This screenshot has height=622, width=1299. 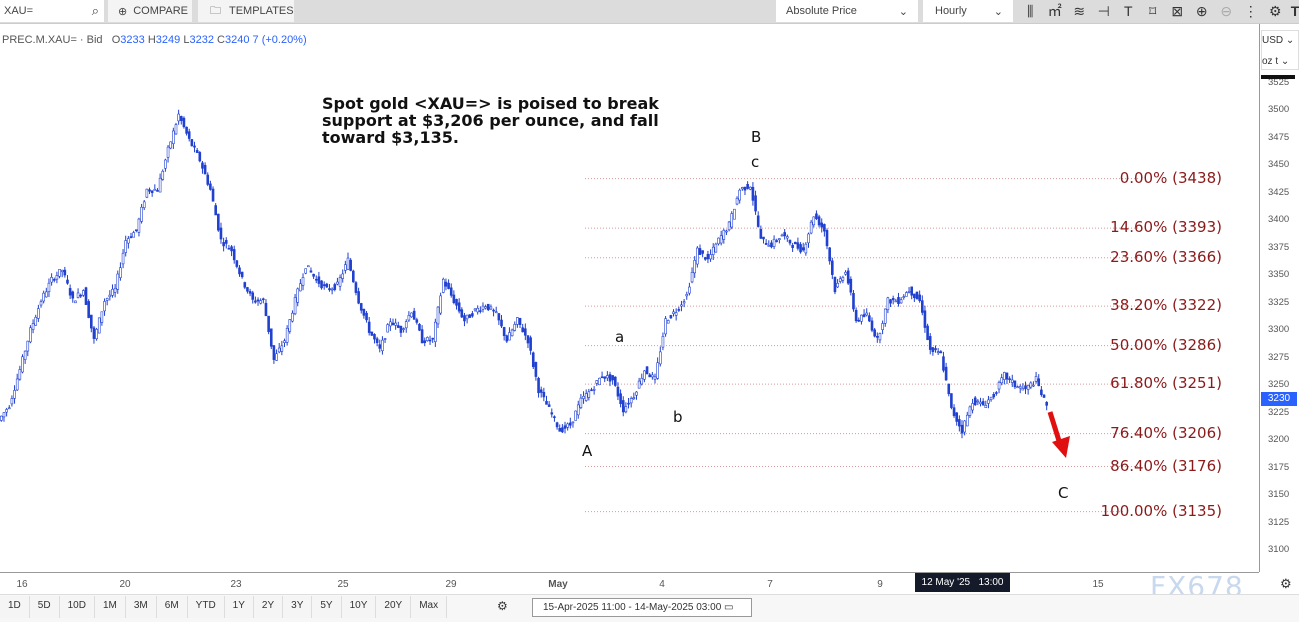 What do you see at coordinates (44, 607) in the screenshot?
I see `range-button-5d: 5D` at bounding box center [44, 607].